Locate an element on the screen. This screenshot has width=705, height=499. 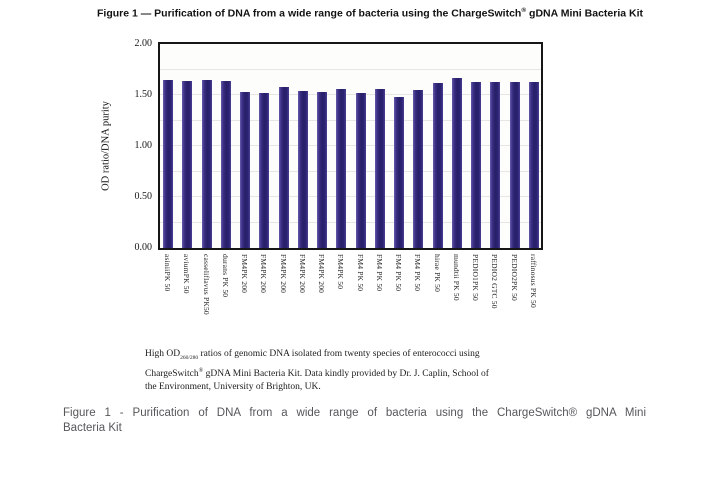
y-tick-label: 0.50 is located at coordinates (143, 196).